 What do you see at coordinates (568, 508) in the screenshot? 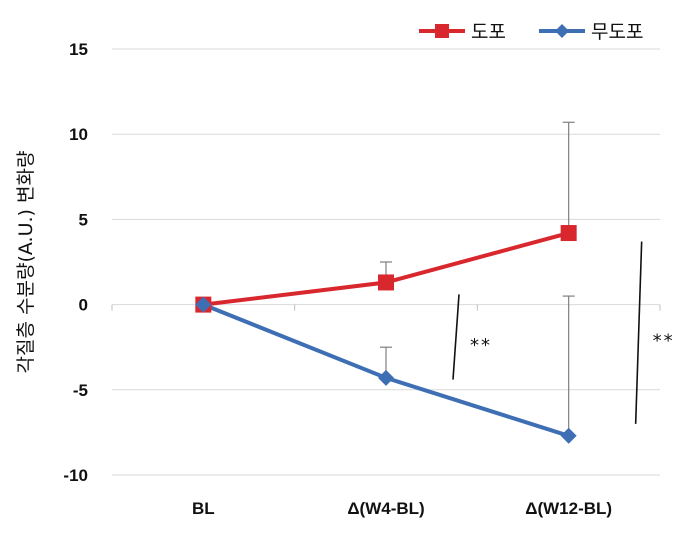
I see `x-tick-label: Δ(W12-BL)` at bounding box center [568, 508].